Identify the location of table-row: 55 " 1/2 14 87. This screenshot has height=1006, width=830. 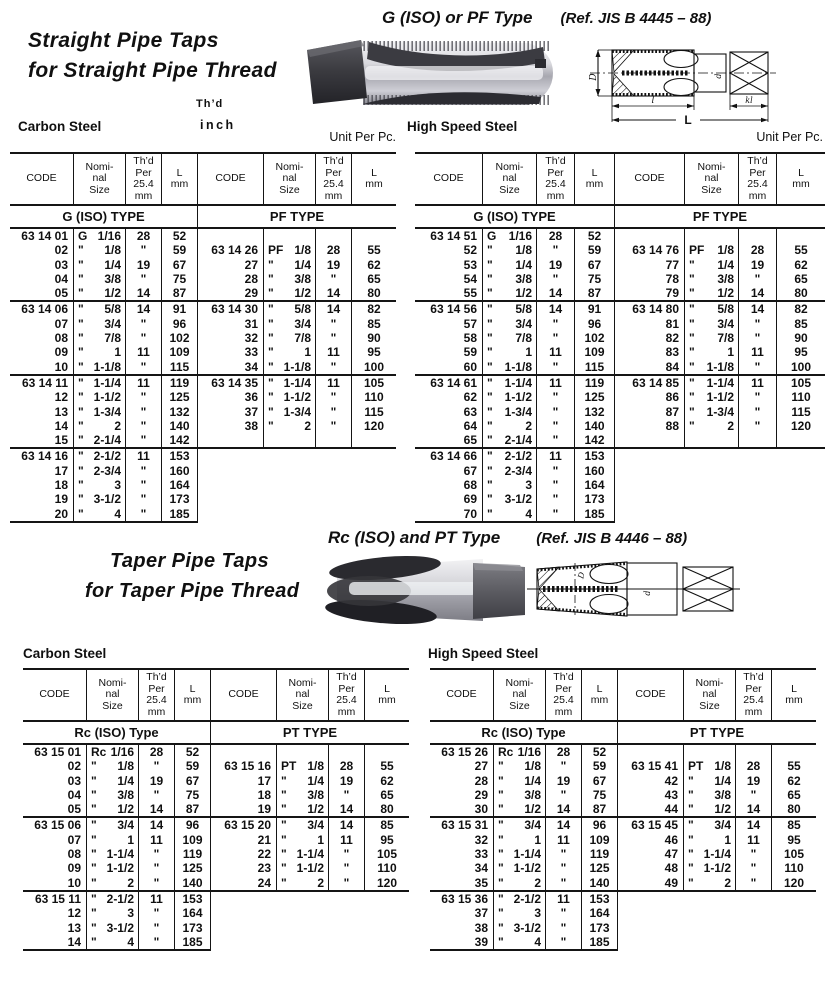
(515, 293).